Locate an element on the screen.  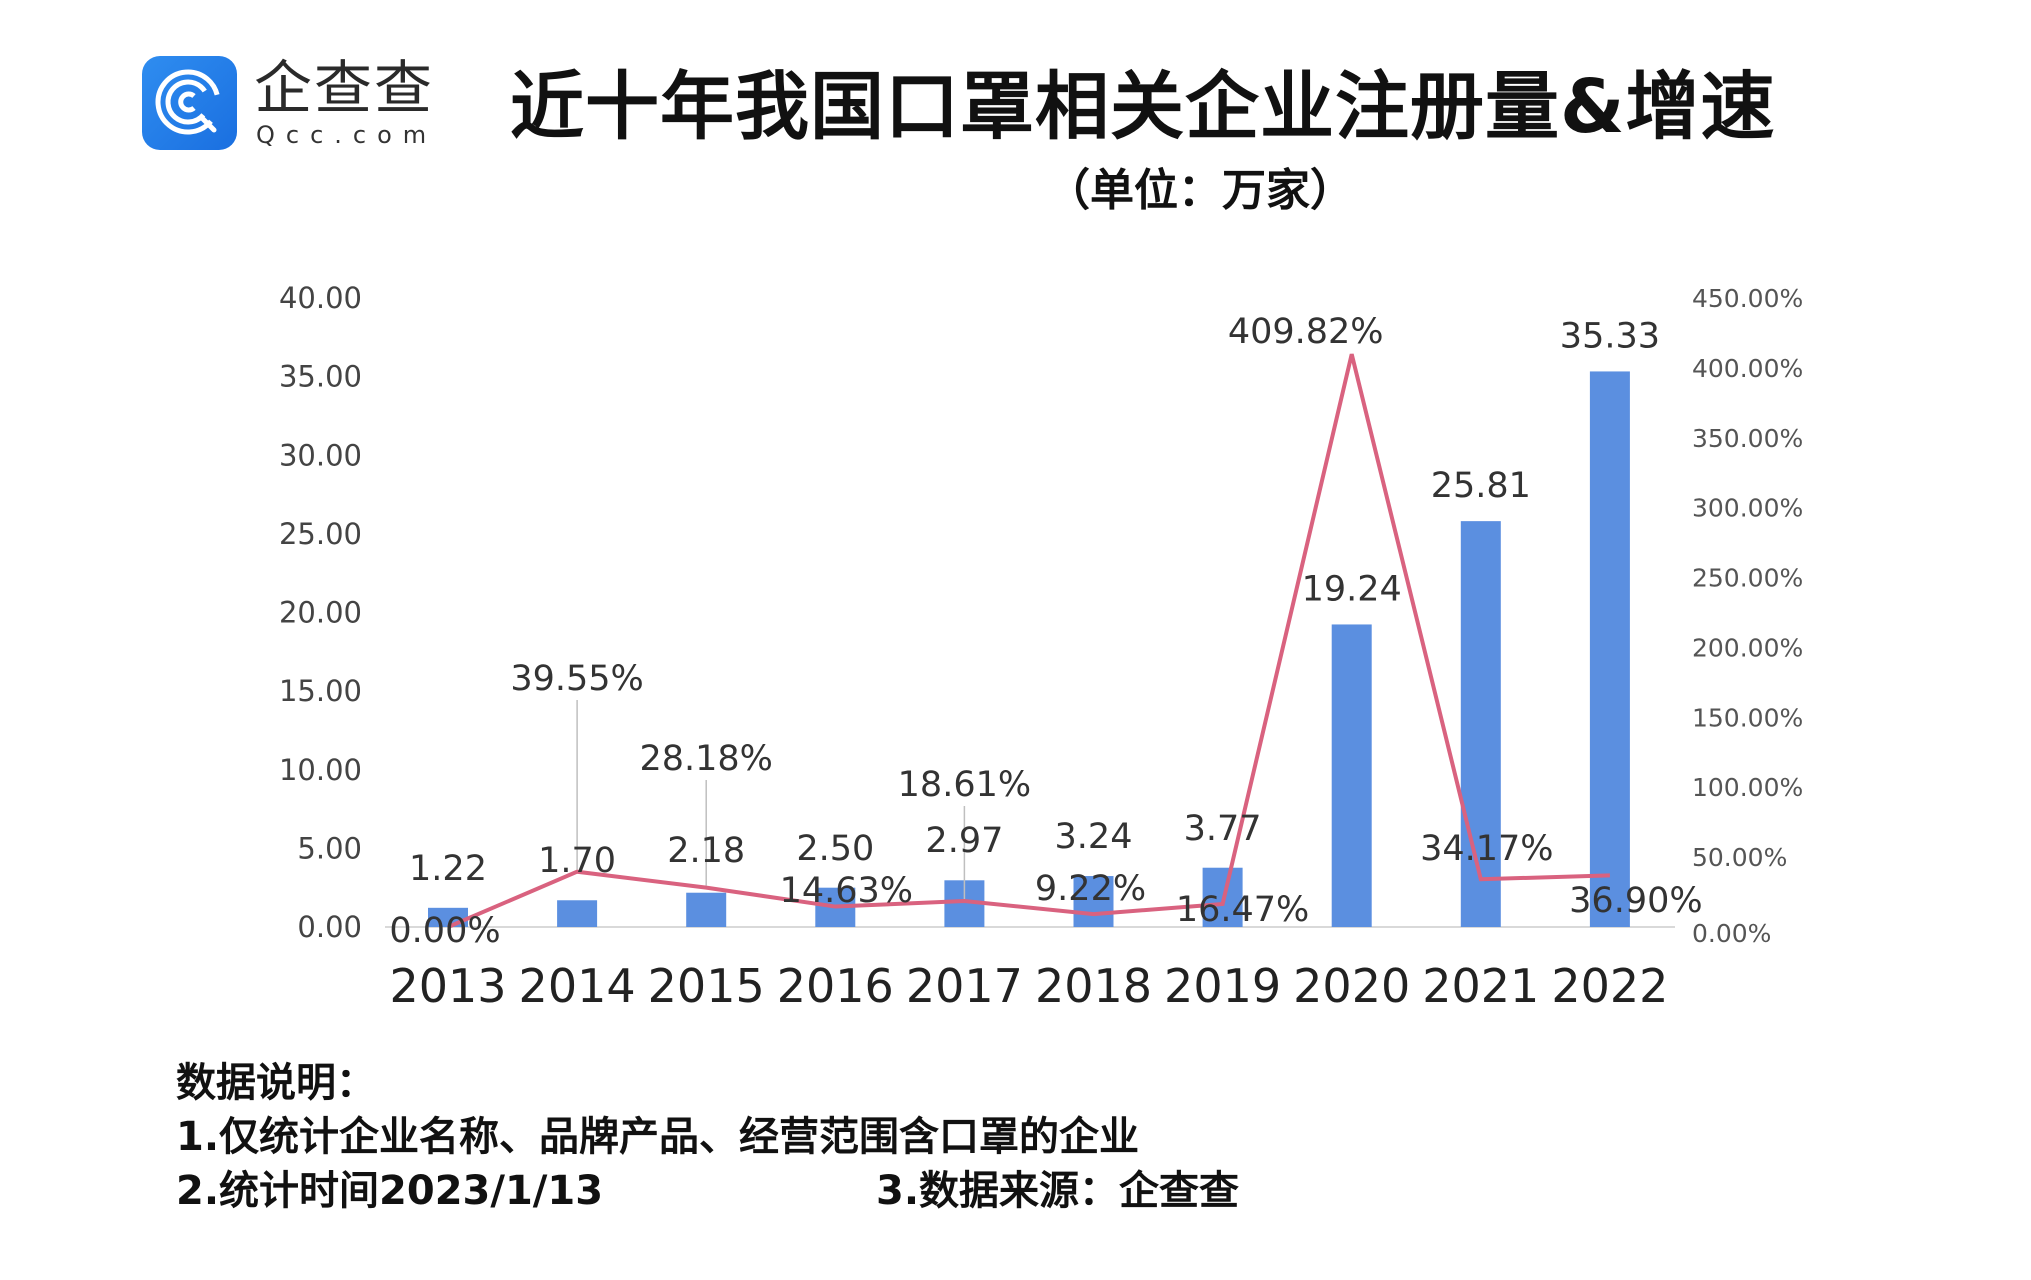
bar-value-label: 19.24 is located at coordinates (1352, 589).